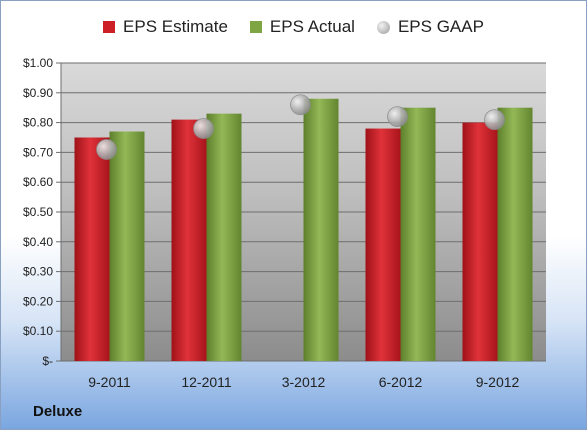  I want to click on x-tick-label: 12-2011, so click(206, 382).